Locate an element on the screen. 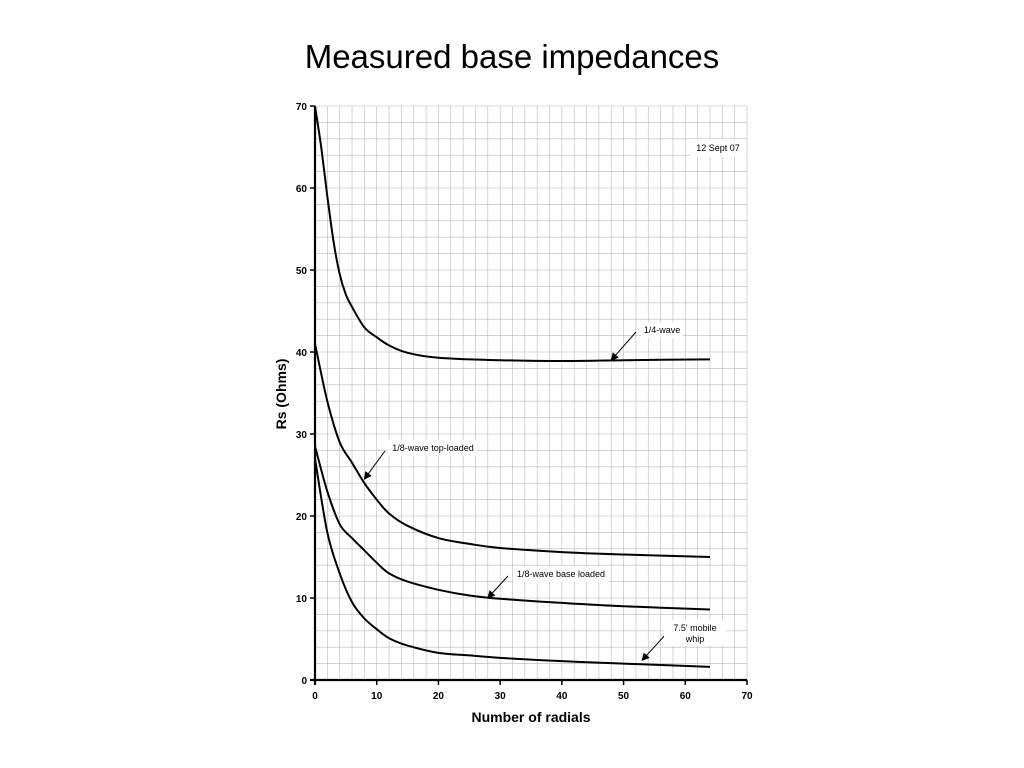  x-tick-label: 50 is located at coordinates (624, 696).